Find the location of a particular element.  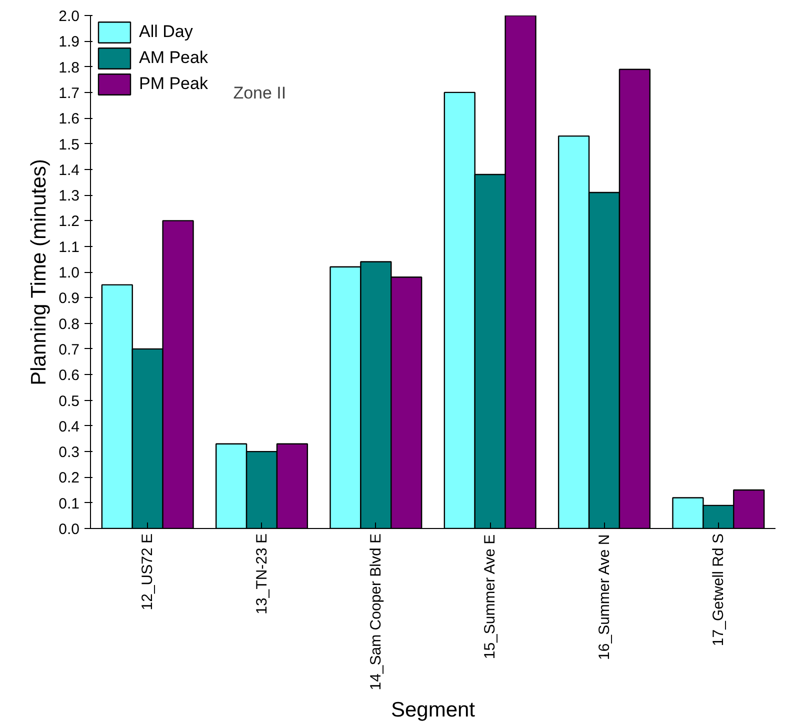

y-tick-label: 1.4 is located at coordinates (69, 170).